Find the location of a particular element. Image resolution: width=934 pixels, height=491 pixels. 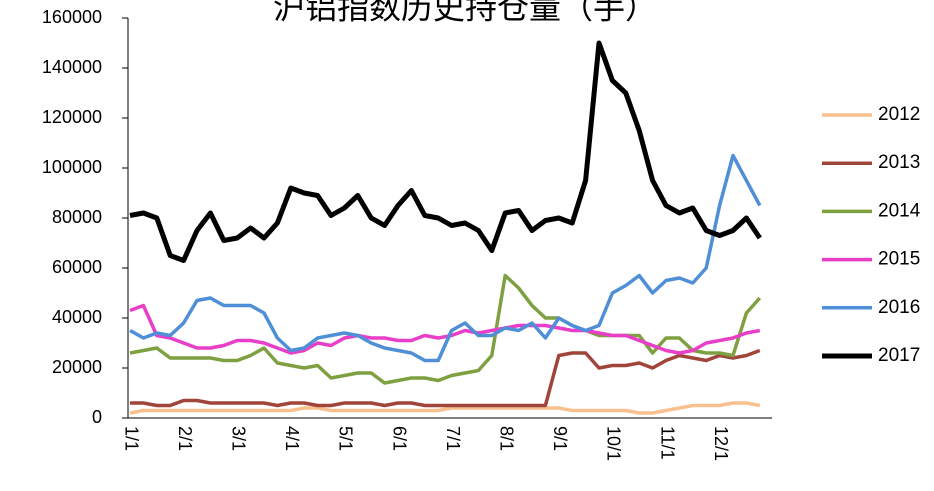

legend-label: 2013 is located at coordinates (899, 162).